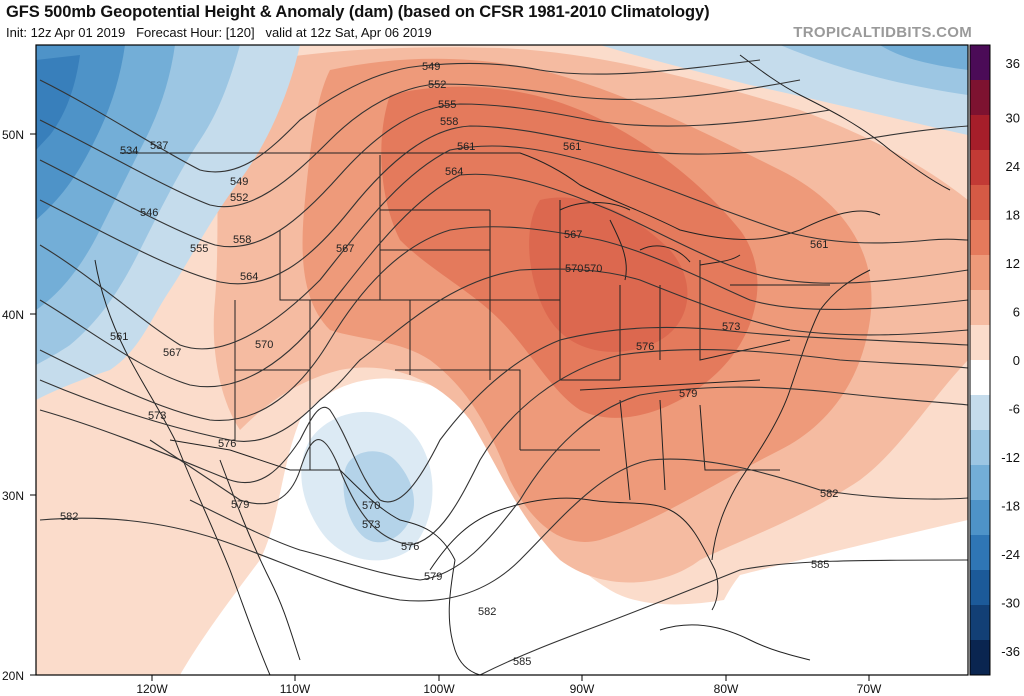  Describe the element at coordinates (1016, 312) in the screenshot. I see `colorbar-label: 6` at that location.